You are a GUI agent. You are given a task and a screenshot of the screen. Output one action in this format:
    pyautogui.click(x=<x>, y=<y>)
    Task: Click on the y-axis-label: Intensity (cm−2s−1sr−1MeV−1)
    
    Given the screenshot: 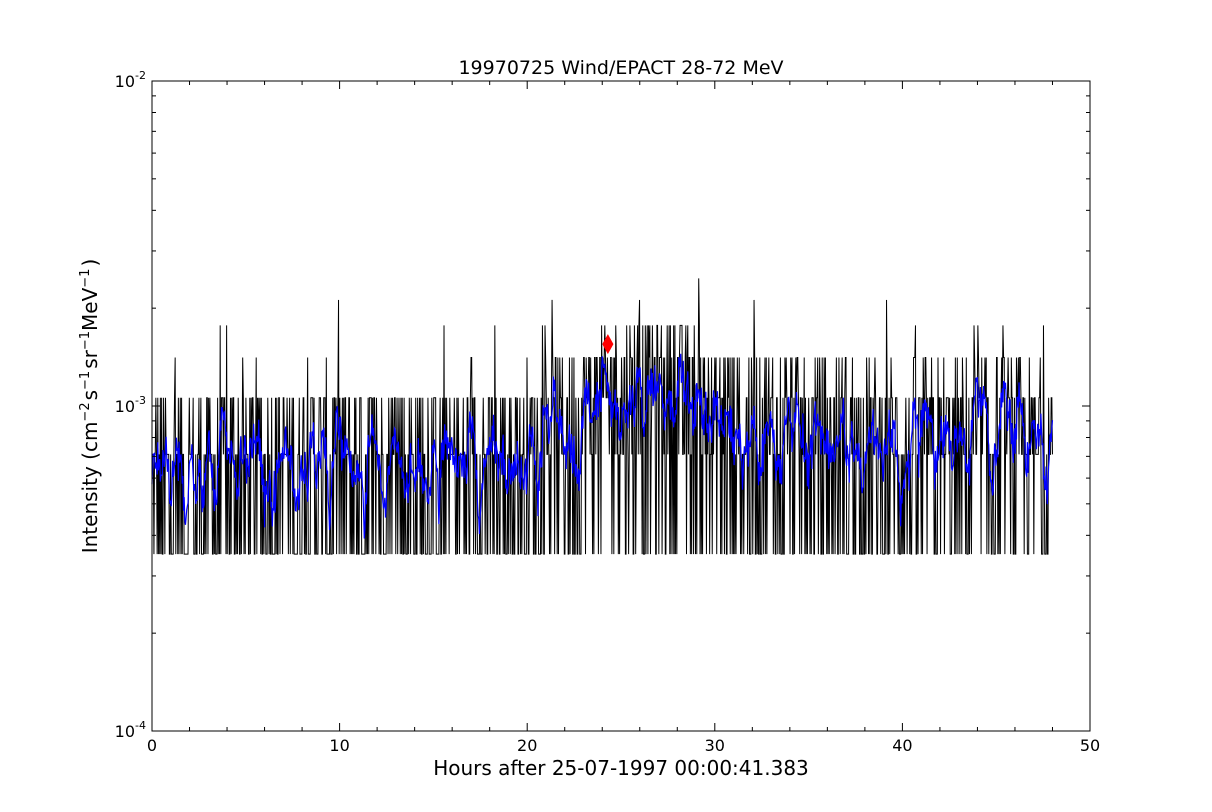 What is the action you would take?
    pyautogui.click(x=90, y=406)
    